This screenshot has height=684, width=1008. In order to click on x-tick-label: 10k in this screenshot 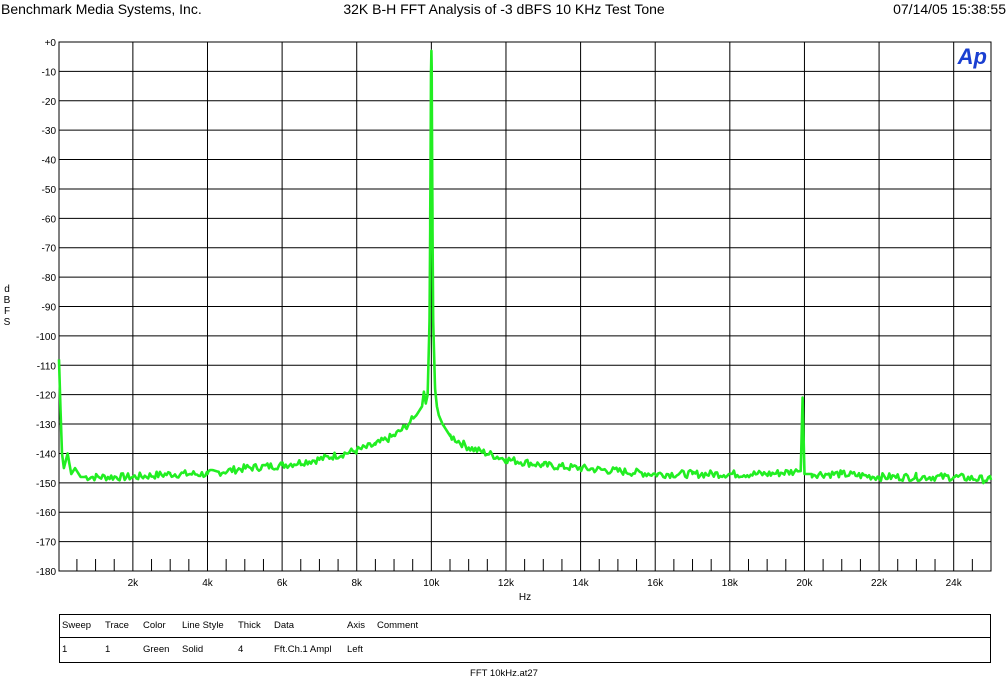, I will do `click(431, 583)`.